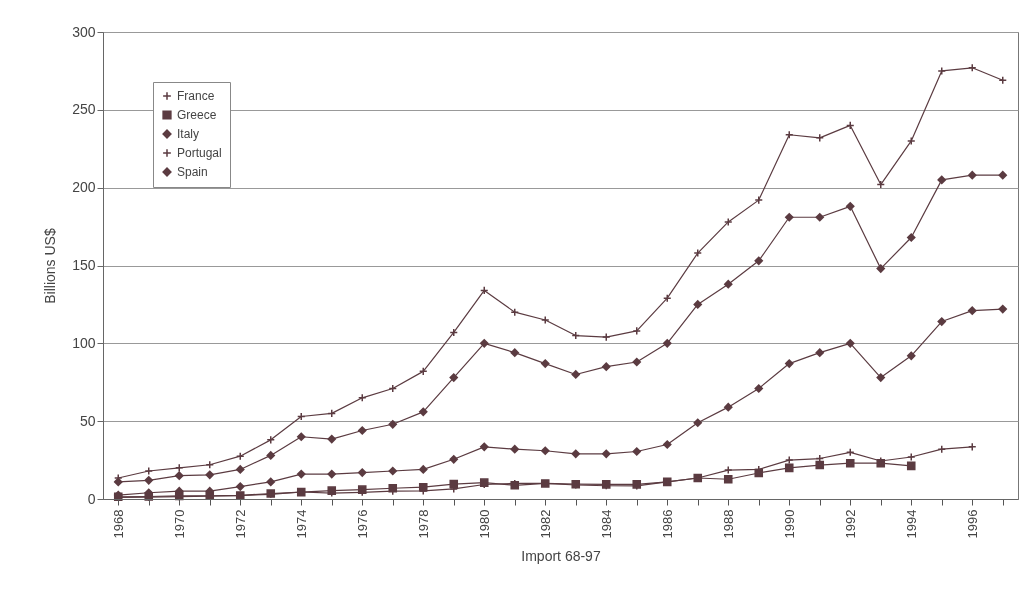 Image resolution: width=1022 pixels, height=610 pixels. Describe the element at coordinates (972, 524) in the screenshot. I see `x-tick-label: 1996` at that location.